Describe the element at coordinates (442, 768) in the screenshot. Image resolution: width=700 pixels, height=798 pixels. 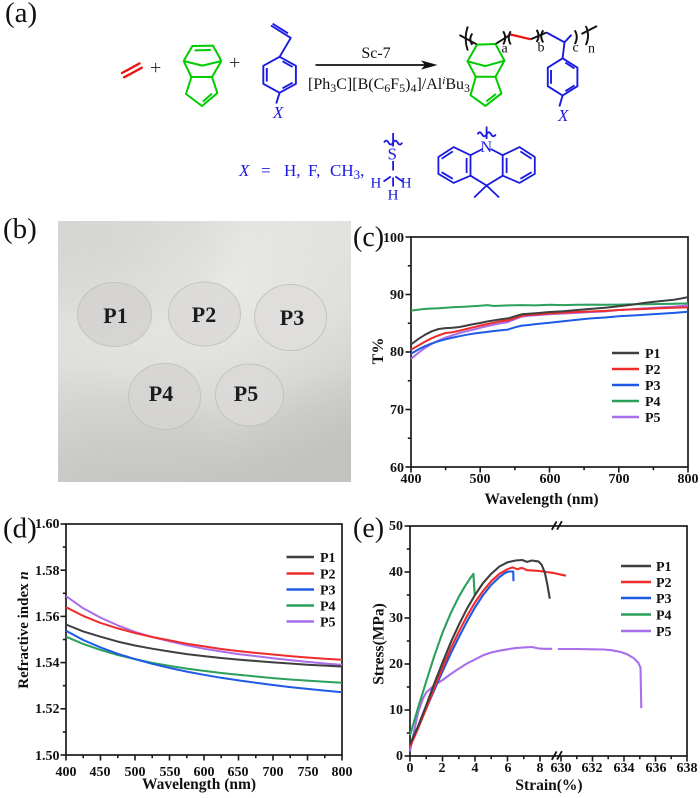
I see `svg-text: 2` at that location.